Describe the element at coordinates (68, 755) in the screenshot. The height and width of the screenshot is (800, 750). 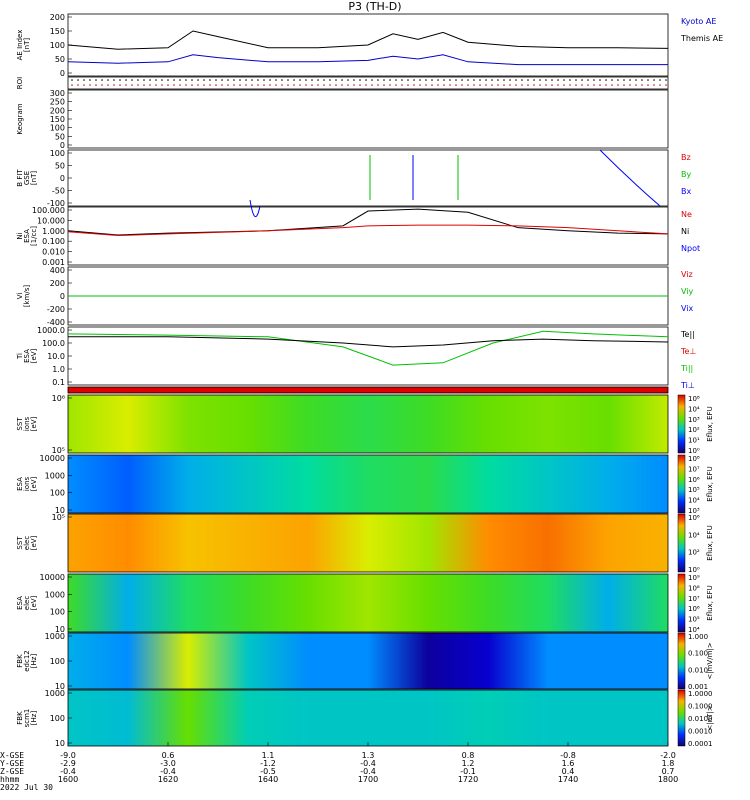
I see `x-tick-label: -9.0` at that location.